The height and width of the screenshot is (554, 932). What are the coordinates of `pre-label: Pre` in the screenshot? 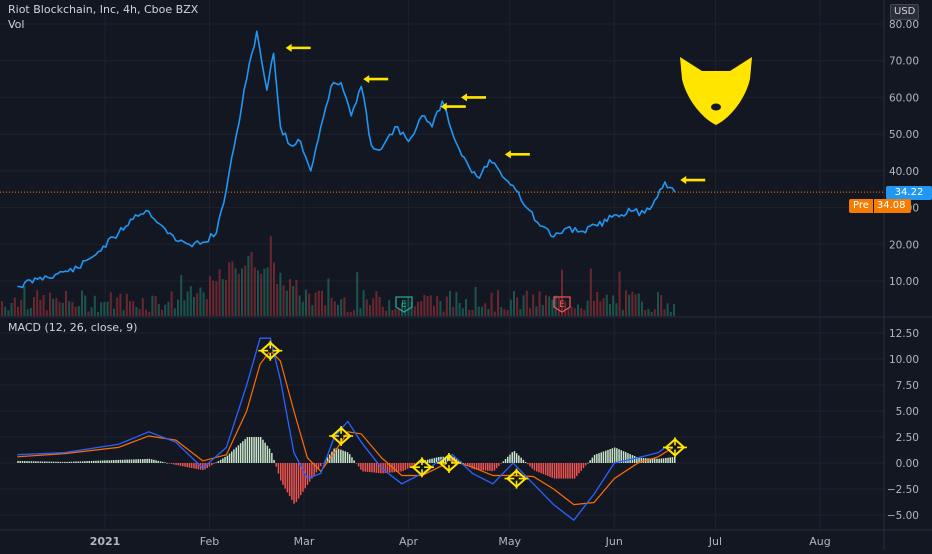 It's located at (861, 206).